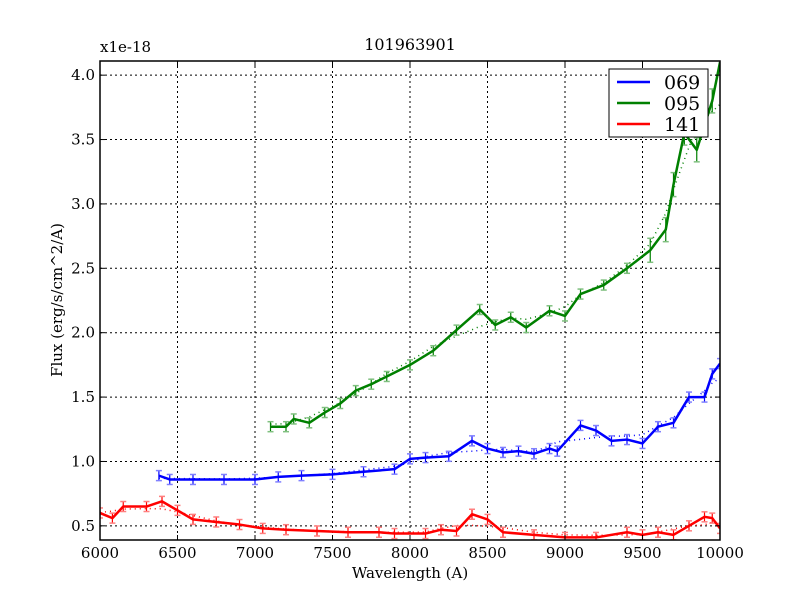  Describe the element at coordinates (720, 553) in the screenshot. I see `x-tick-label: 10000` at that location.